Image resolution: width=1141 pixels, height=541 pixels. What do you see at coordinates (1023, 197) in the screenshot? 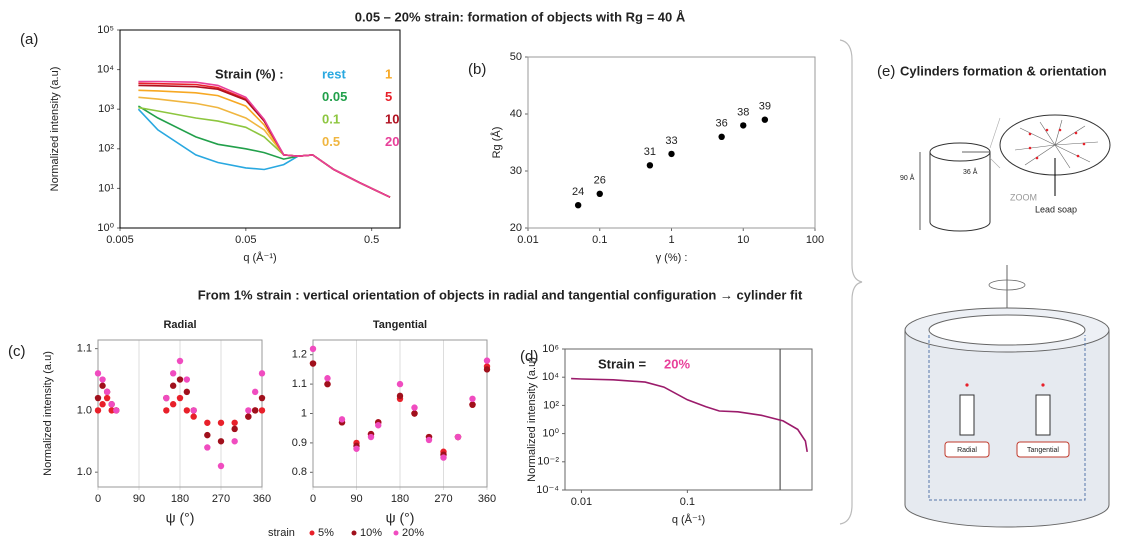
I see `zoom-label: ZOOM` at bounding box center [1023, 197].